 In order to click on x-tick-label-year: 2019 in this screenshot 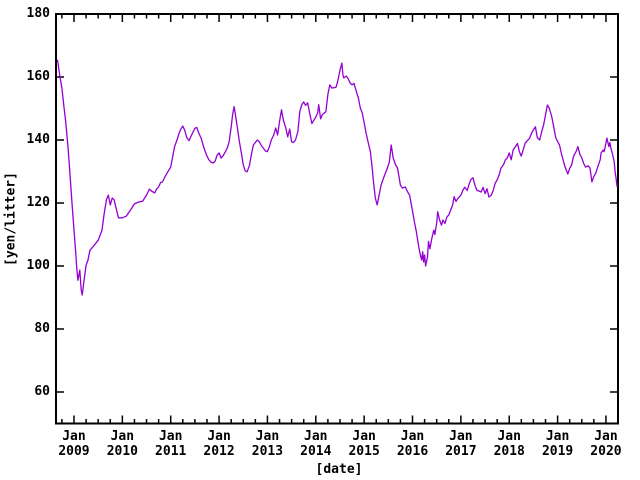, I will do `click(557, 451)`.